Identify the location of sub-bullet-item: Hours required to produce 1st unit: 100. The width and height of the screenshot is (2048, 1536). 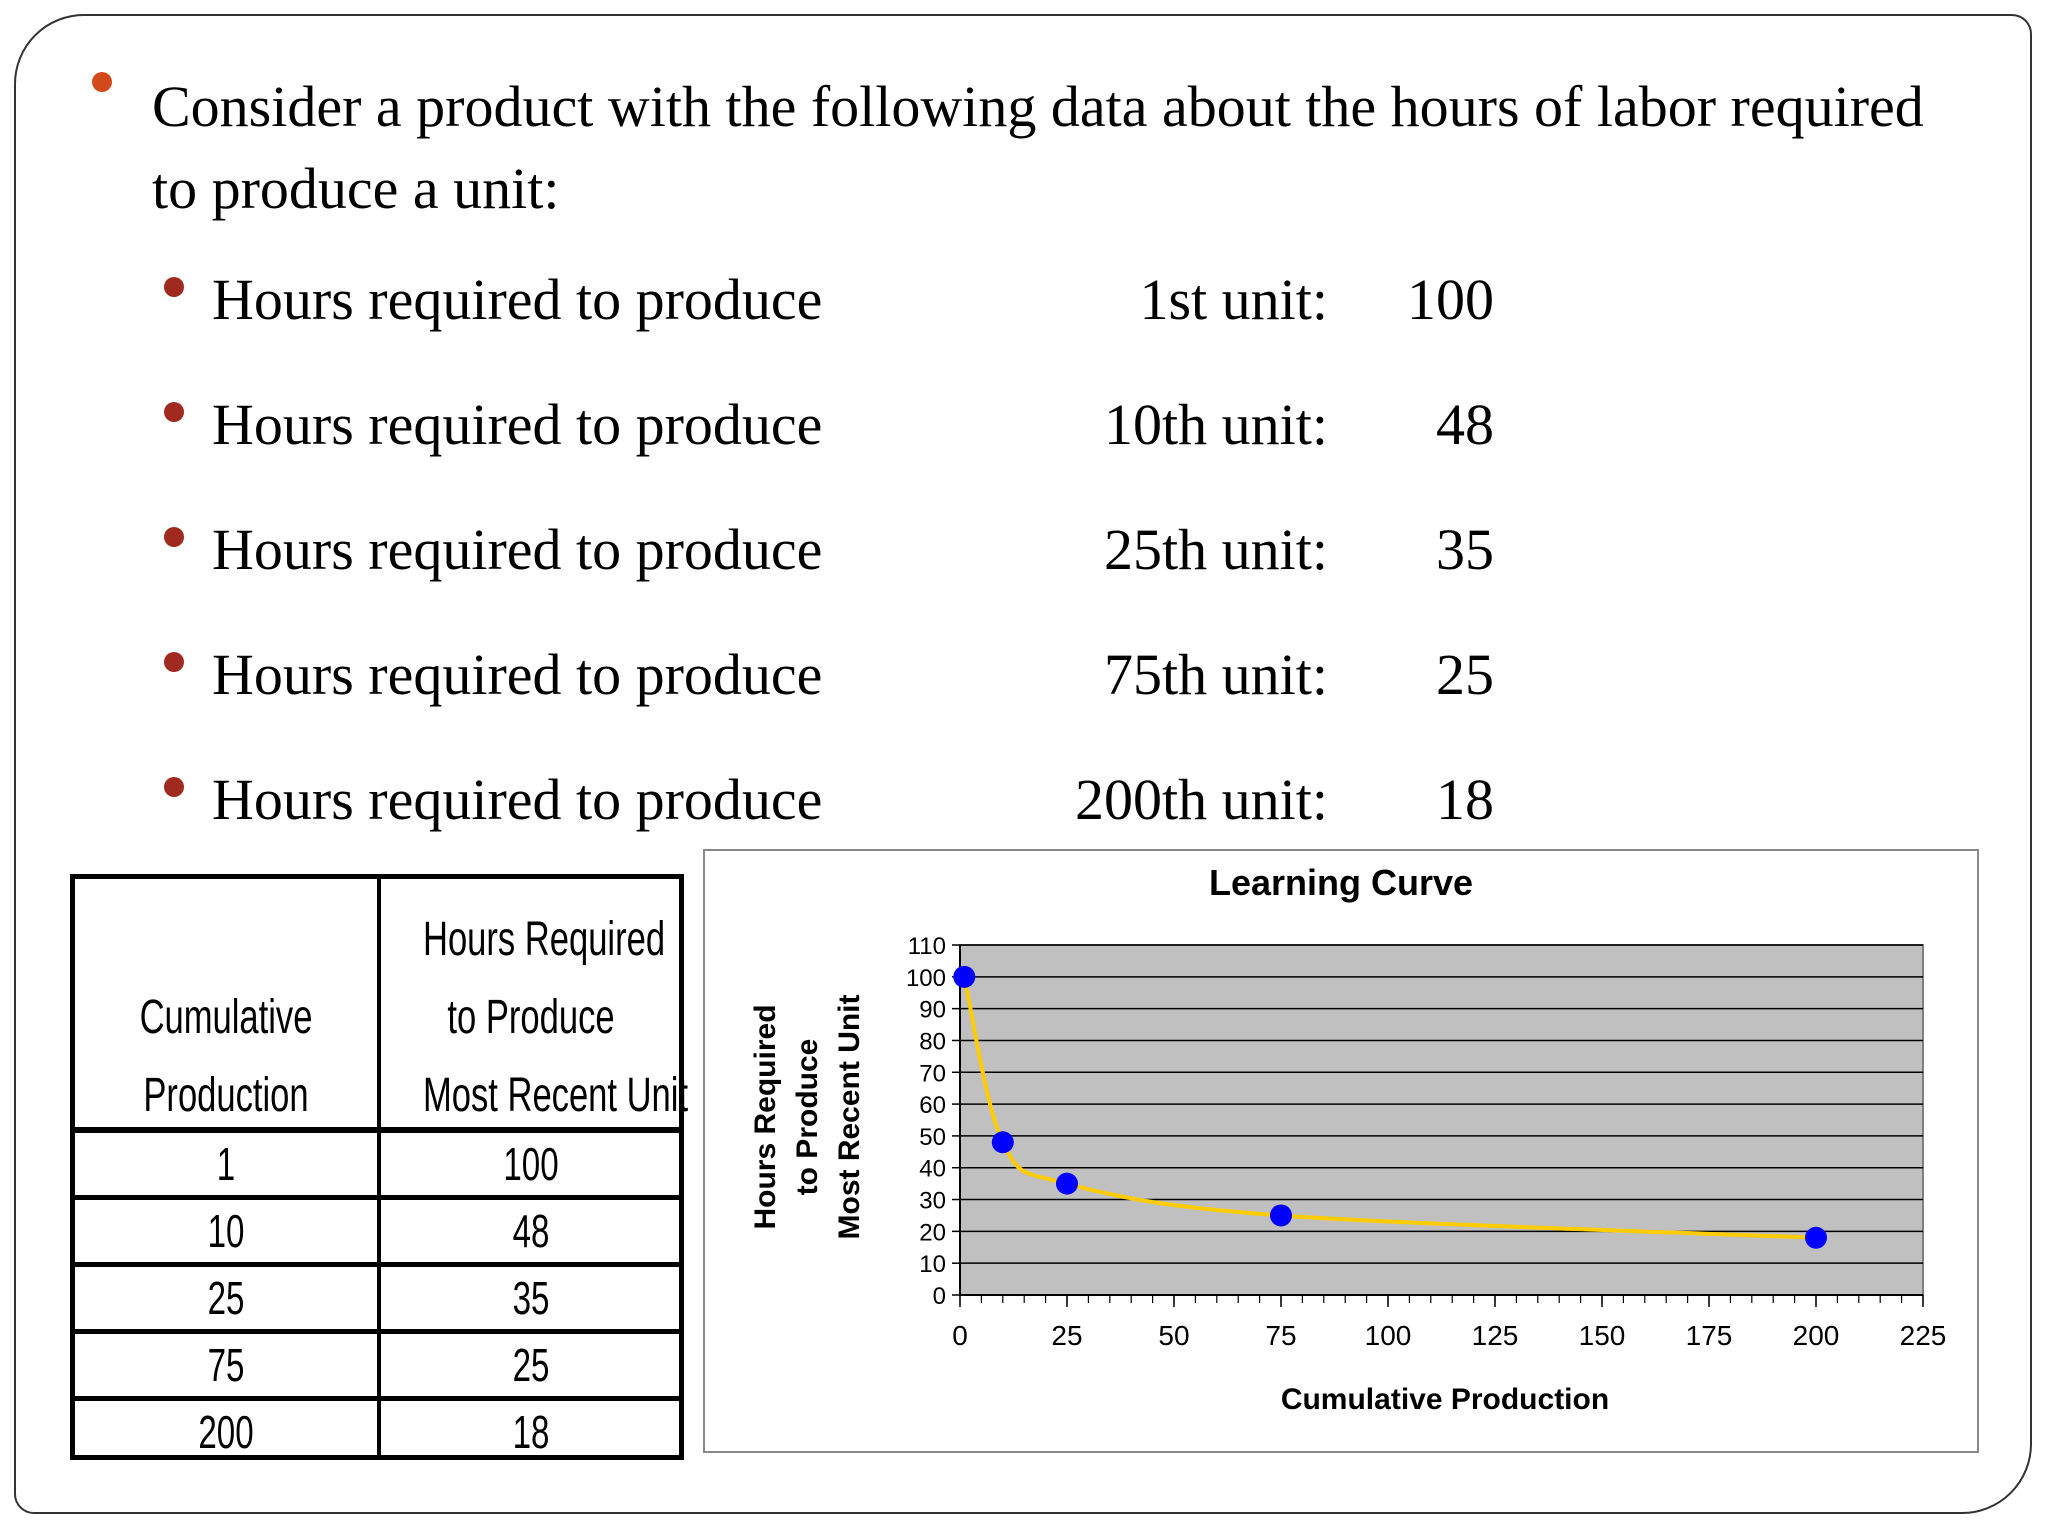
(829, 317).